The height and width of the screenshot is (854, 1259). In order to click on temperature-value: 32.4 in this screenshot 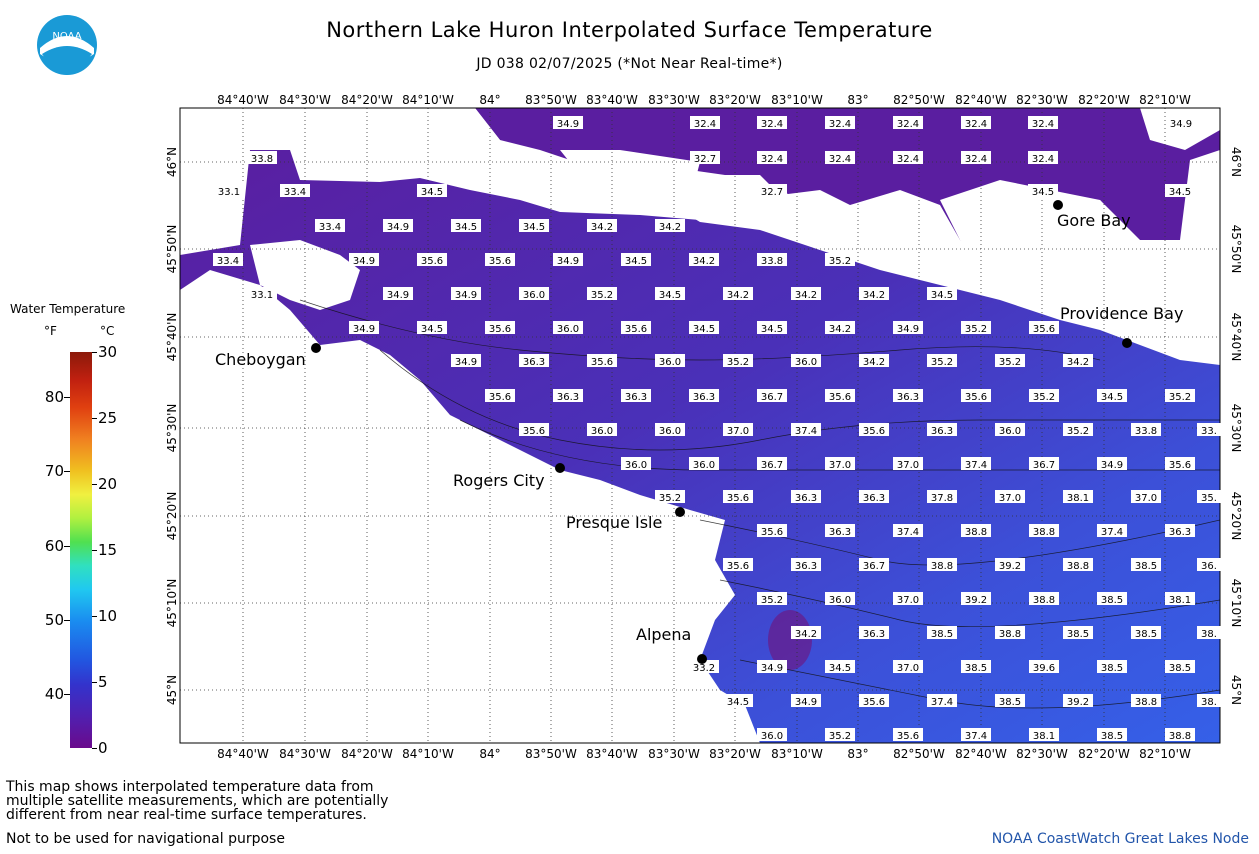, I will do `click(705, 124)`.